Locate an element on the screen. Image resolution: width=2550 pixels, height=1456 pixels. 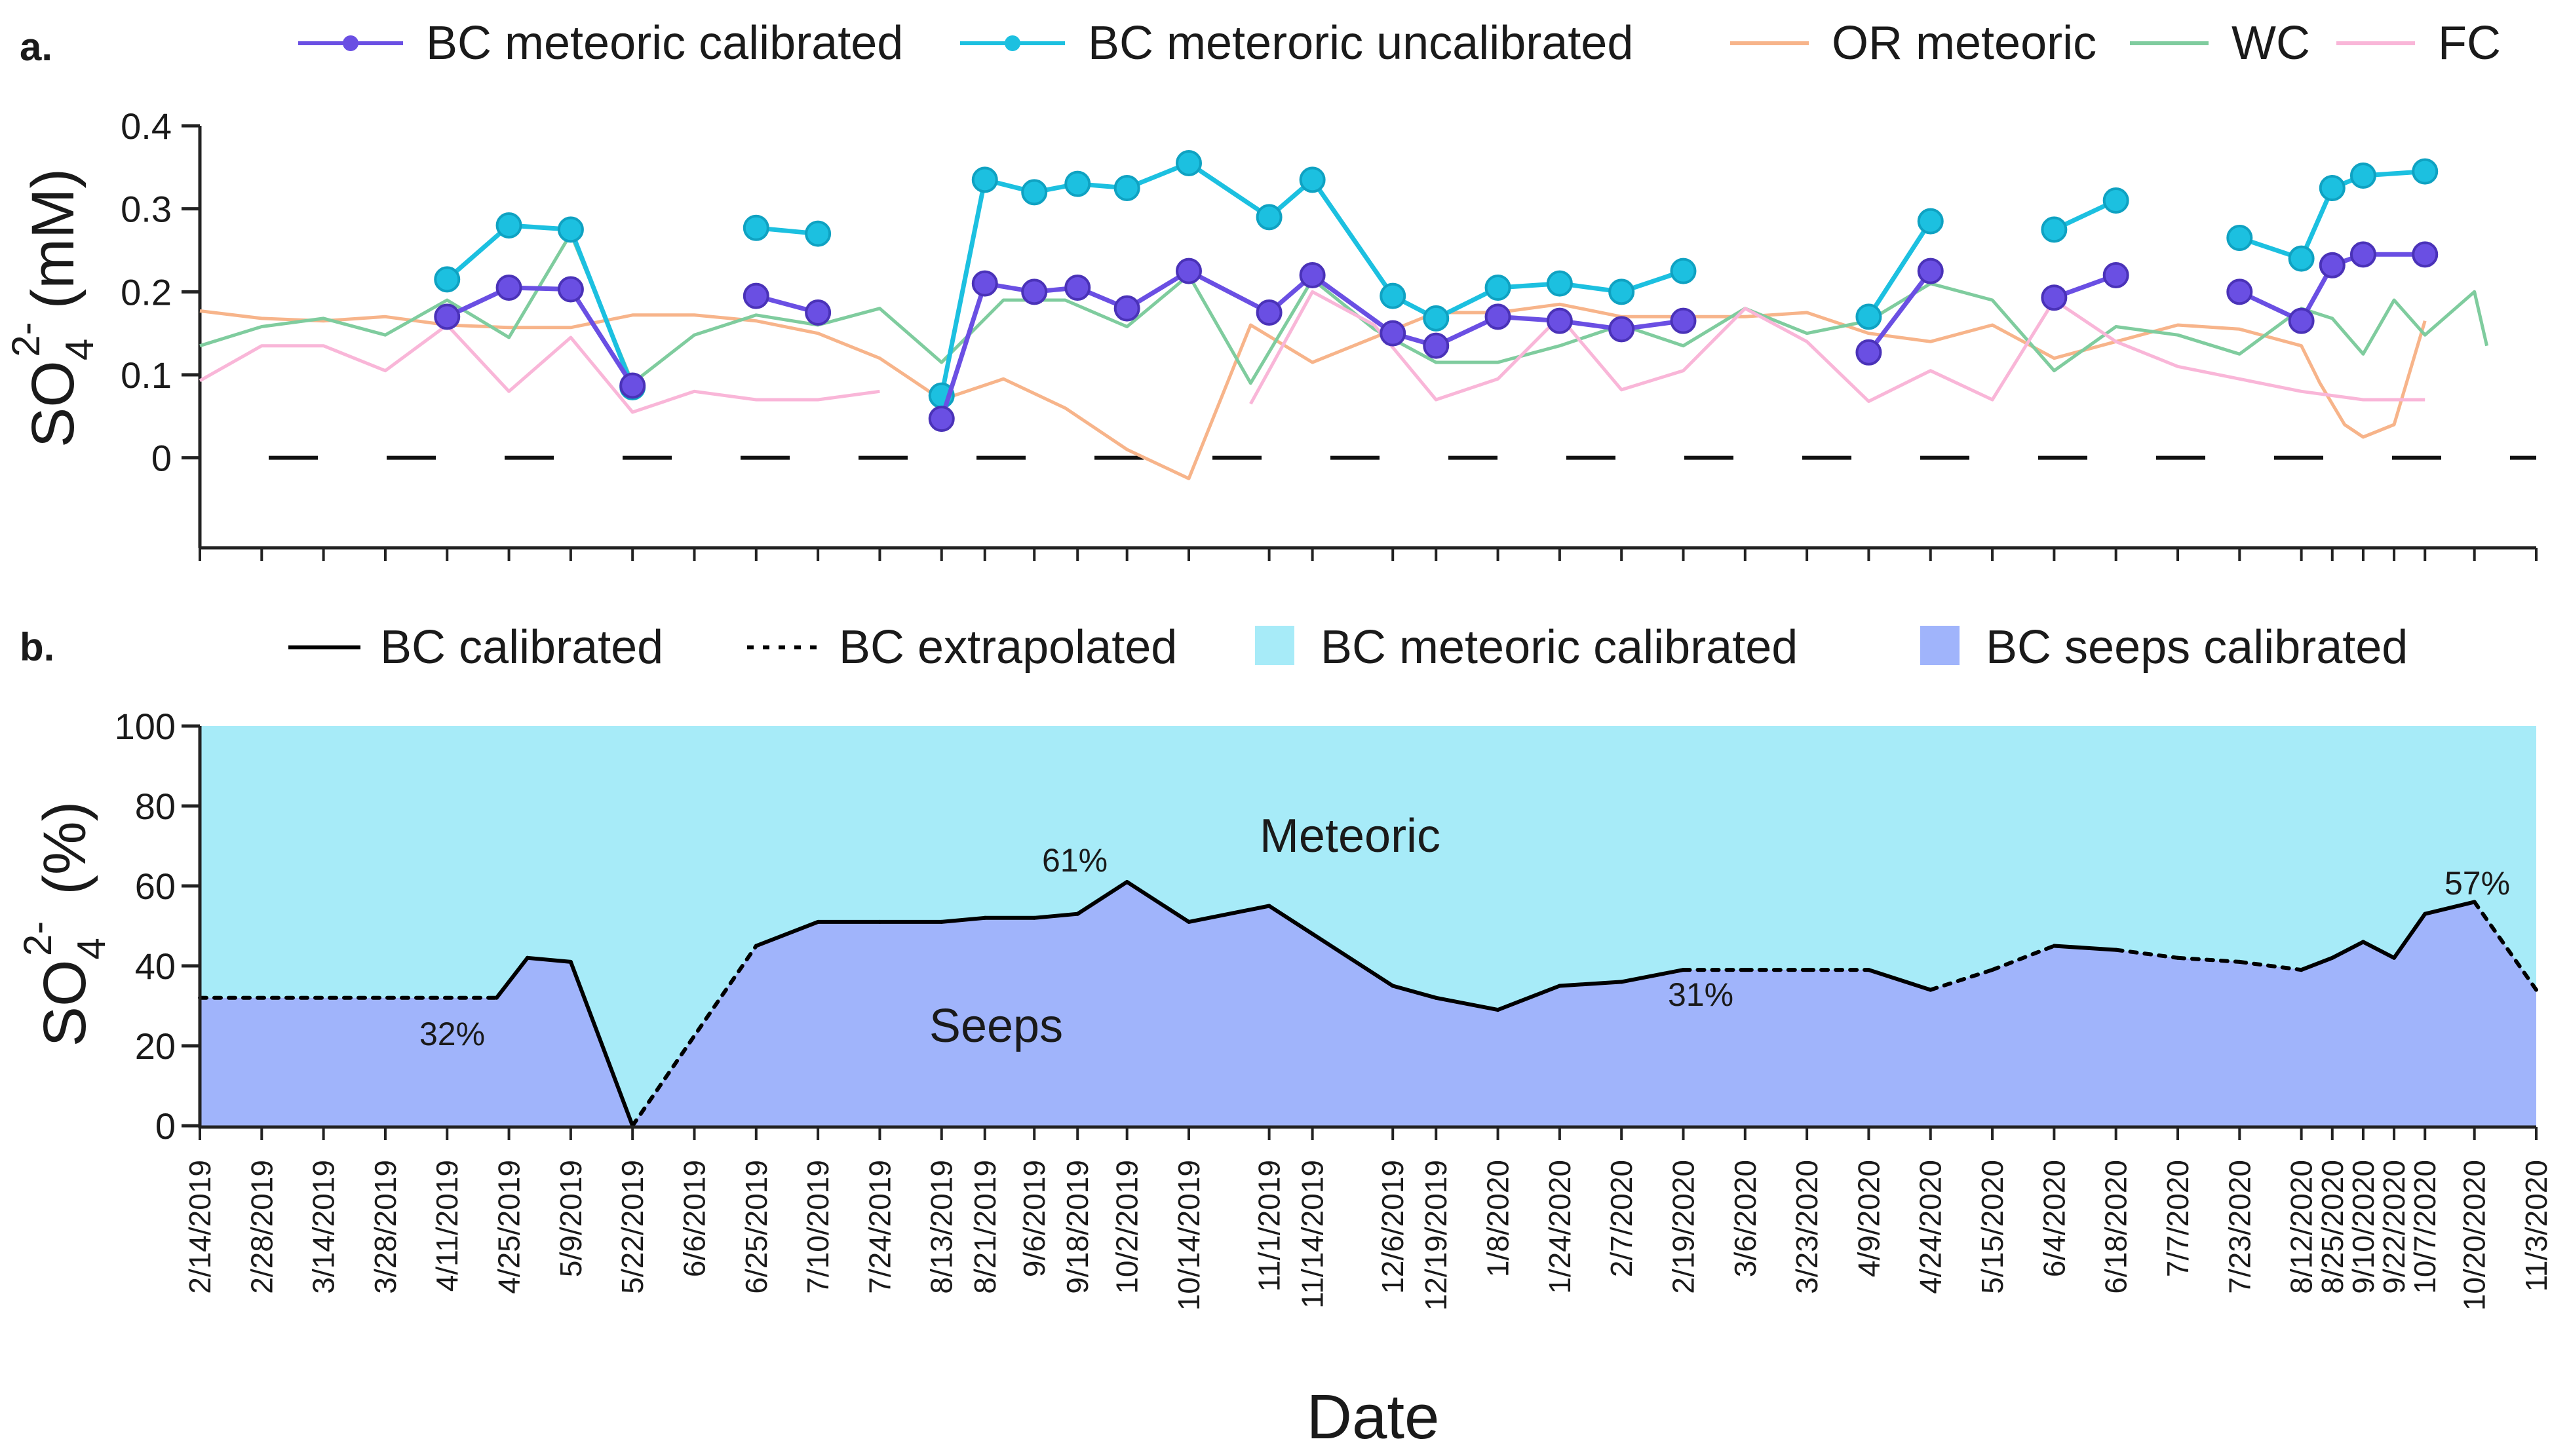
region-label-seeps: Seeps is located at coordinates (996, 1026).